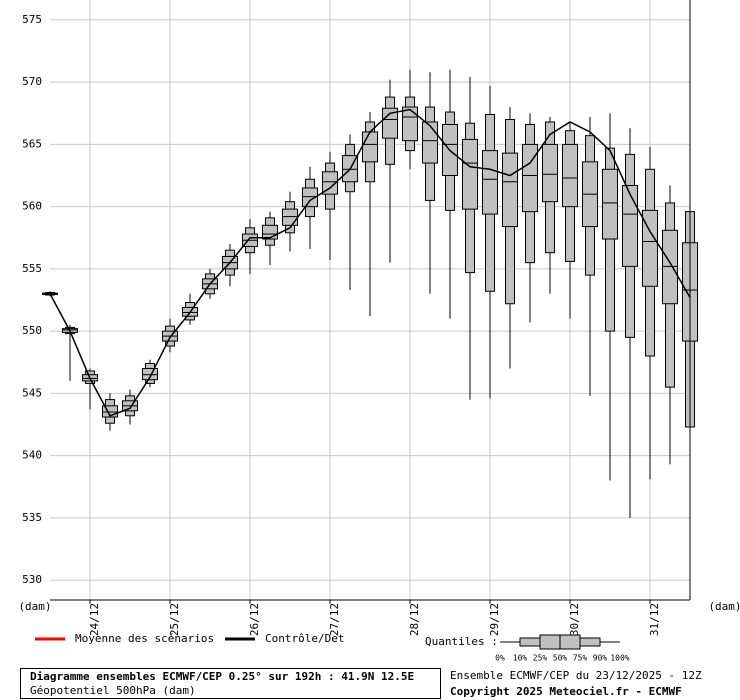 This screenshot has width=740, height=700. I want to click on quantile-label: 75%, so click(580, 658).